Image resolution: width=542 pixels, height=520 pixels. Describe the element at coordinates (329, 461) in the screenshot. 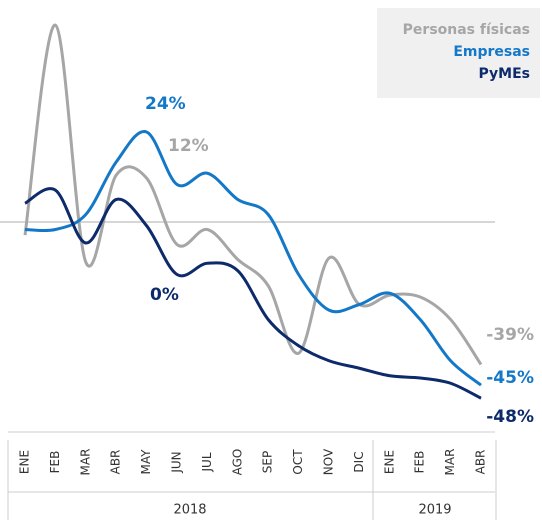

I see `x-tick-label: NOV` at that location.